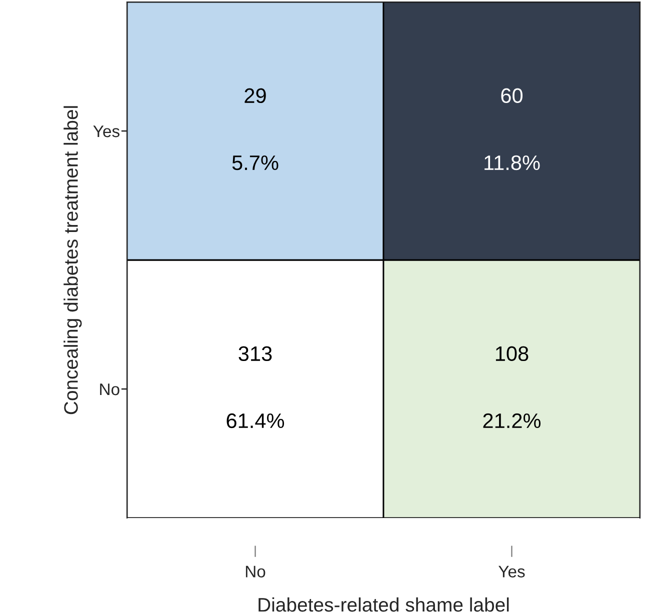 This screenshot has width=648, height=613. What do you see at coordinates (255, 162) in the screenshot?
I see `annotation: 5.7%` at bounding box center [255, 162].